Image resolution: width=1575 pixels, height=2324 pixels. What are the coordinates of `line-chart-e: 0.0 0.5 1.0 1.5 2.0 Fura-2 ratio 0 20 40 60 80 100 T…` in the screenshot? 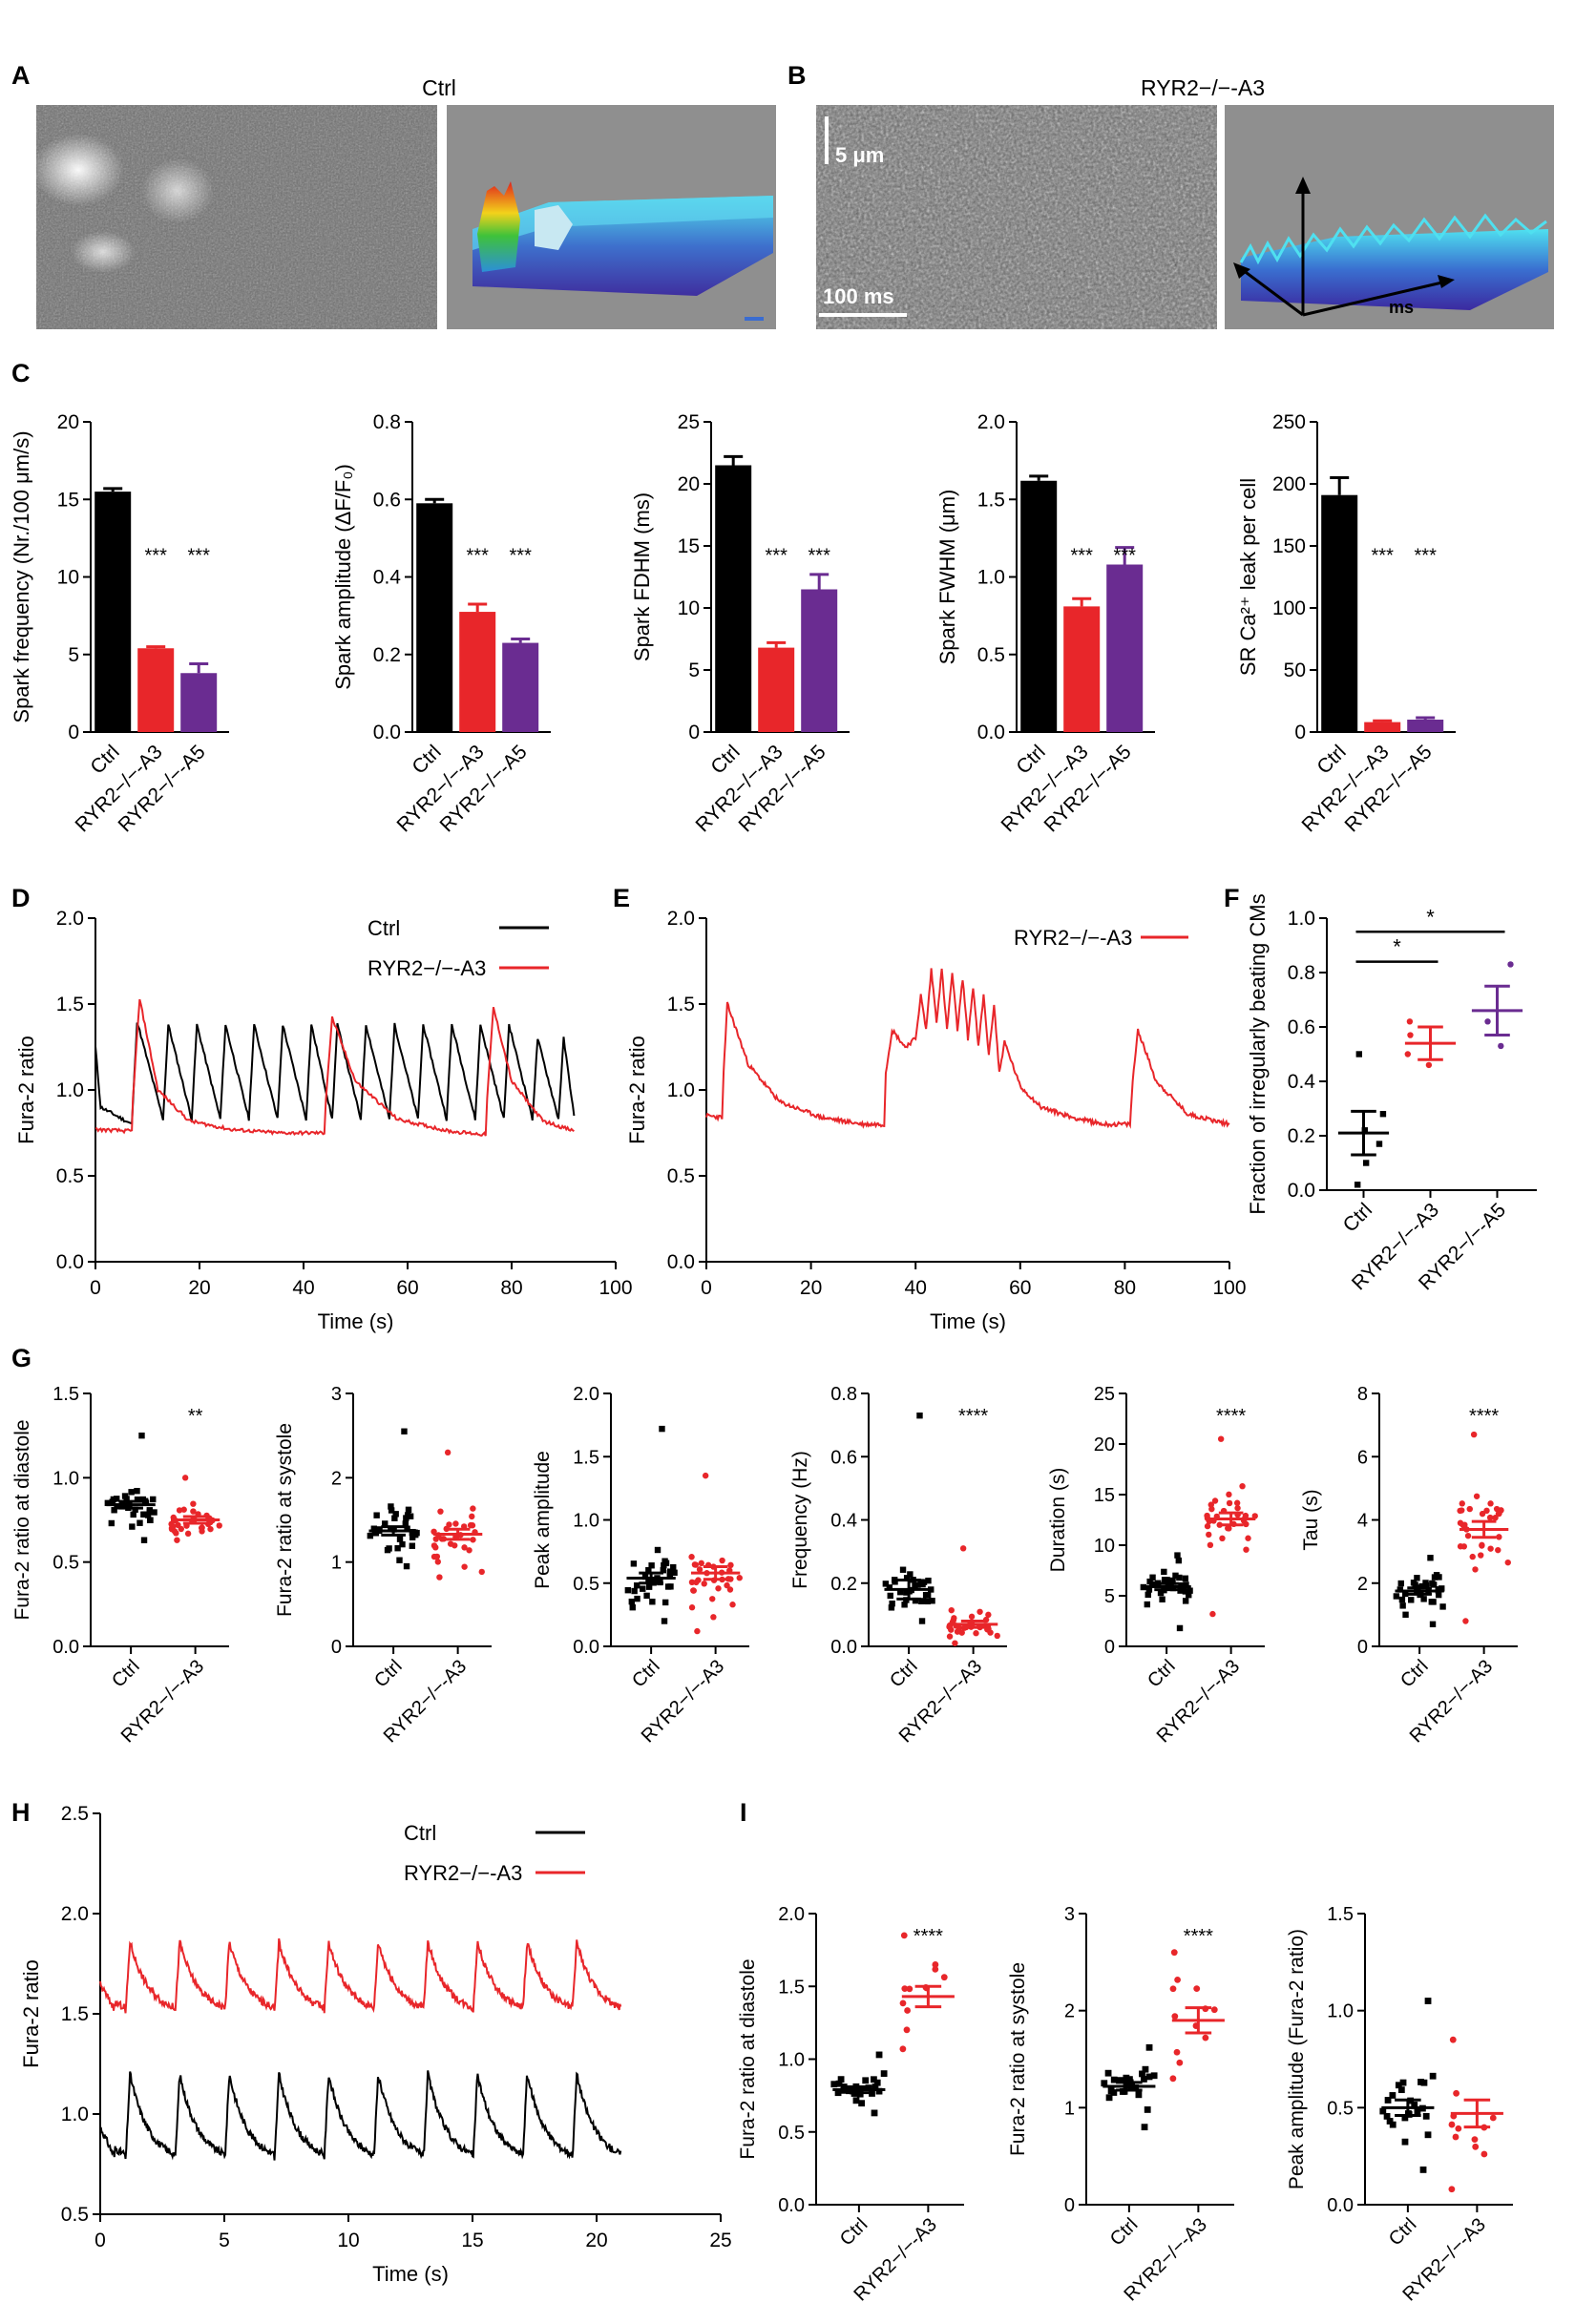 It's located at (936, 1120).